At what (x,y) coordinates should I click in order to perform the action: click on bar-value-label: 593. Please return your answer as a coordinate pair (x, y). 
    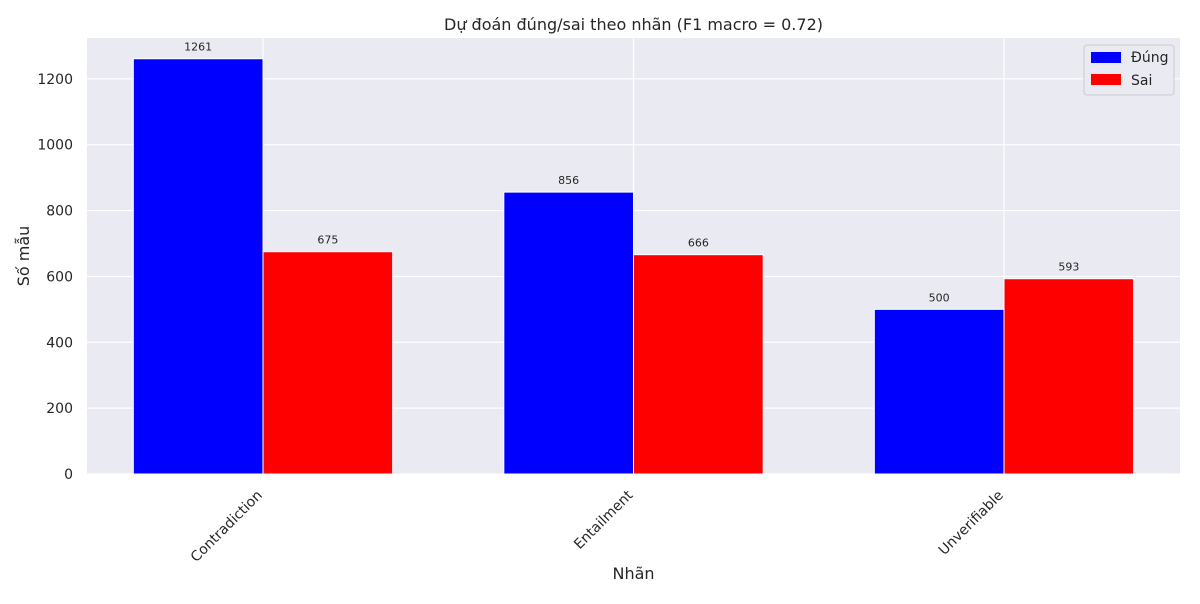
    Looking at the image, I should click on (1068, 267).